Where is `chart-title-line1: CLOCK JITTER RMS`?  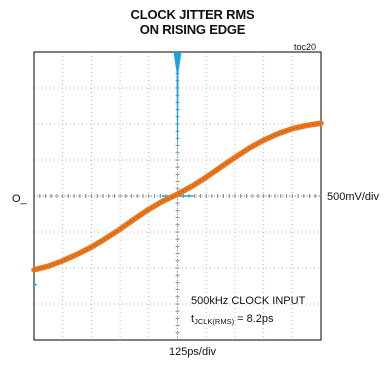
chart-title-line1: CLOCK JITTER RMS is located at coordinates (192, 14).